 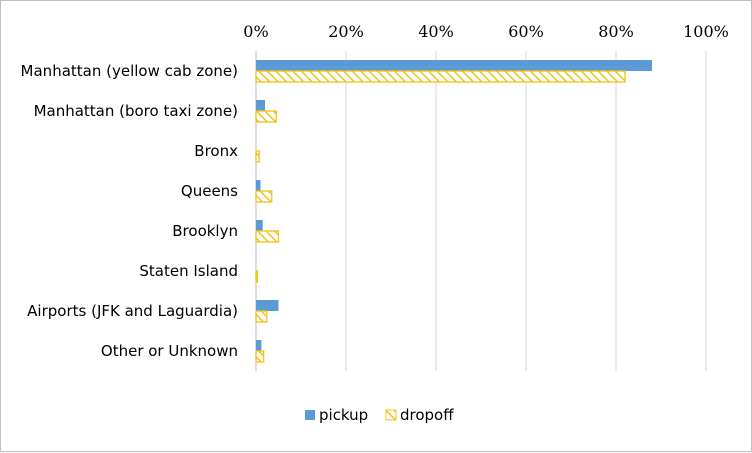 What do you see at coordinates (129, 71) in the screenshot?
I see `category-label: Manhattan (yellow cab zone)` at bounding box center [129, 71].